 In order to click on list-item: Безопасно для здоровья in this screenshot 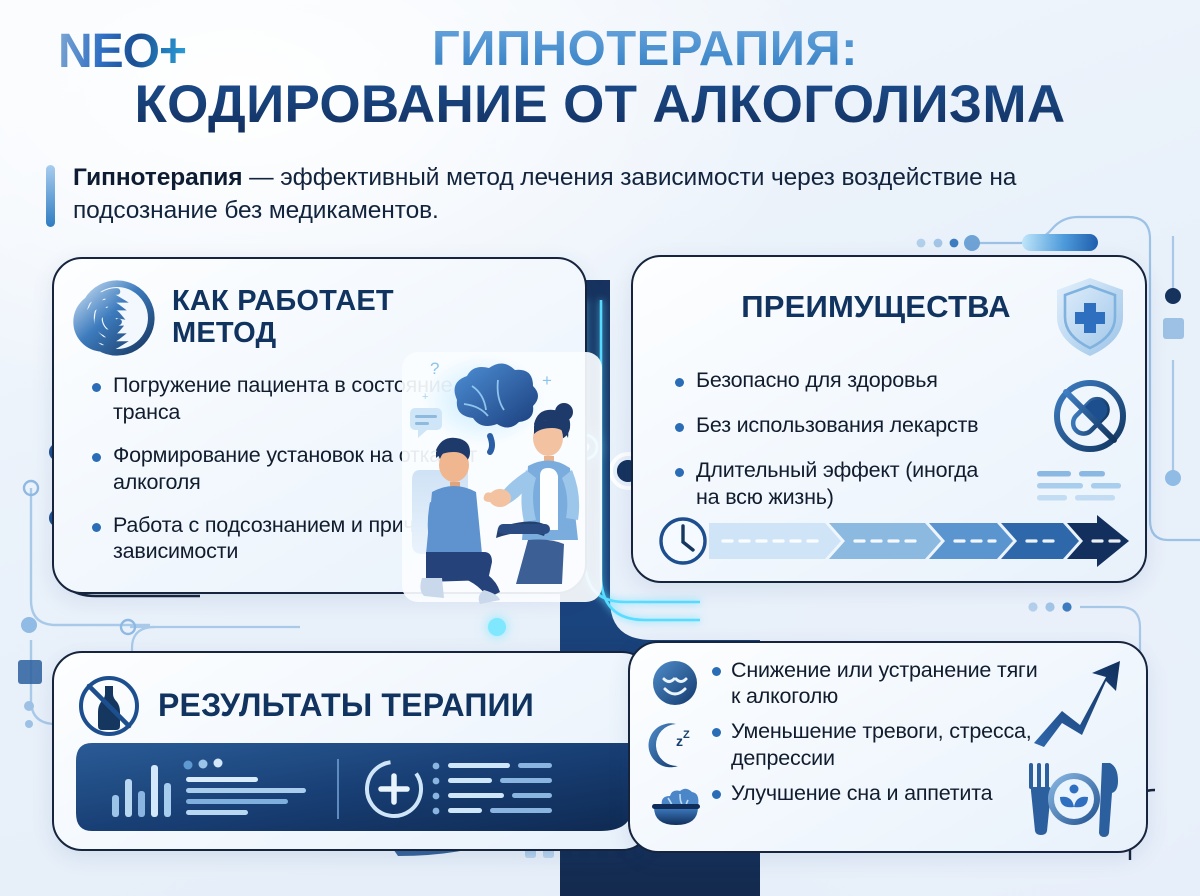, I will do `click(840, 380)`.